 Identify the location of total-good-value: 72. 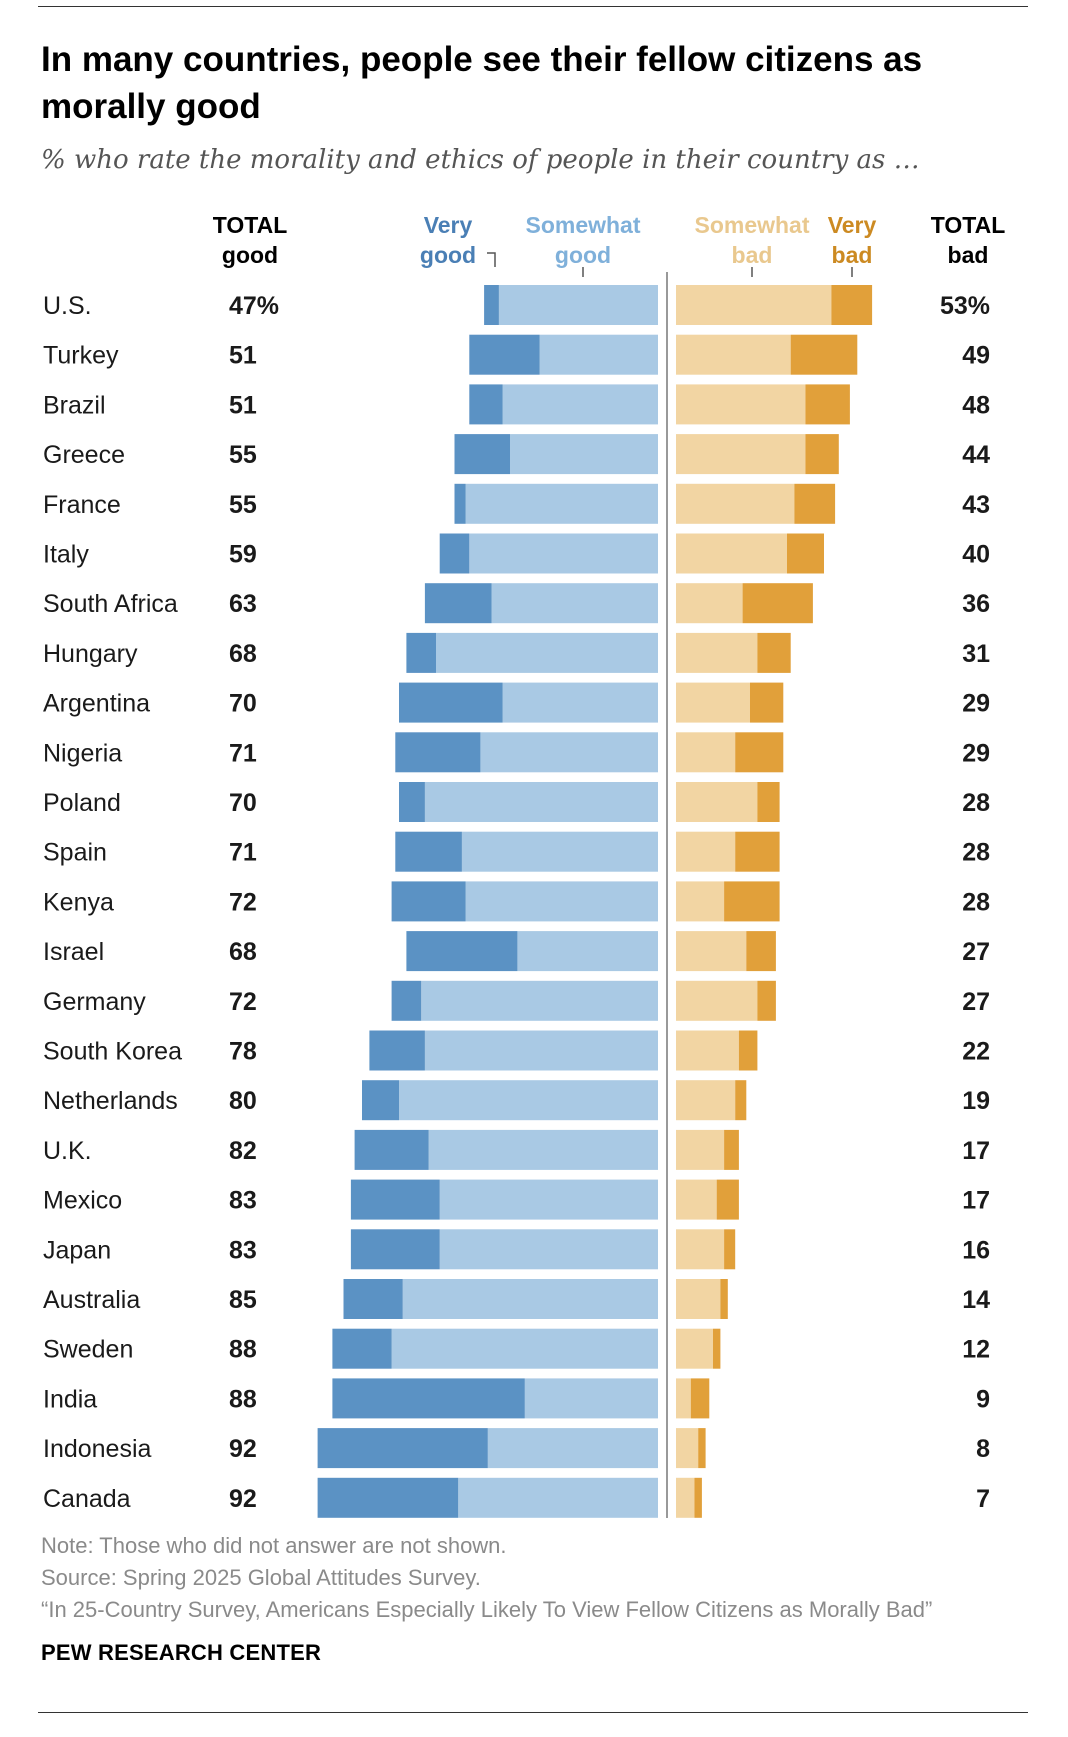
(243, 902).